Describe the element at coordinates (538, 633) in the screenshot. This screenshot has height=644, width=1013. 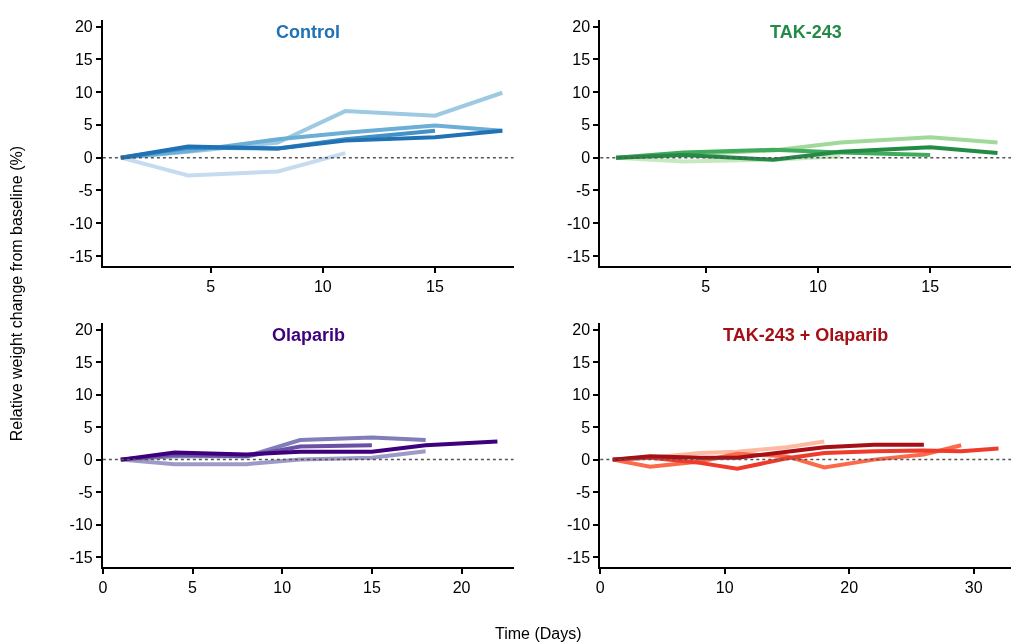
I see `x-axis-title: Time (Days)` at that location.